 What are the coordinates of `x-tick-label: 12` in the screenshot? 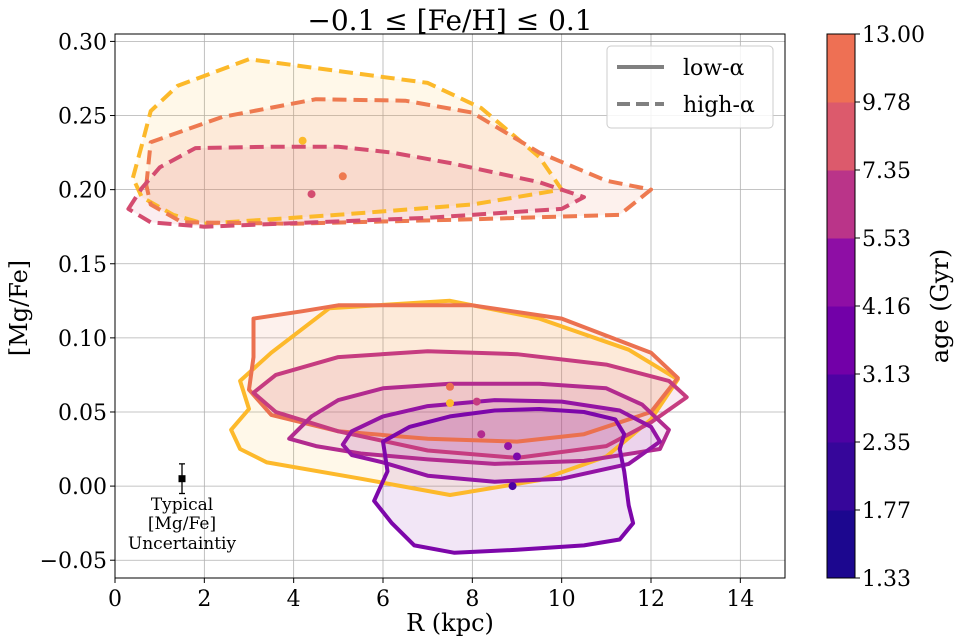 It's located at (651, 599).